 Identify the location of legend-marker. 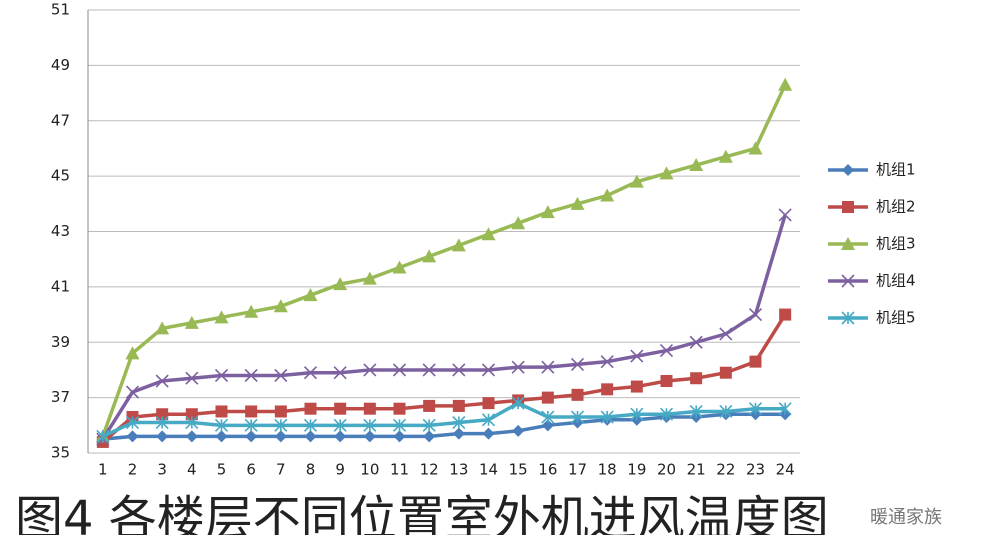
(848, 243).